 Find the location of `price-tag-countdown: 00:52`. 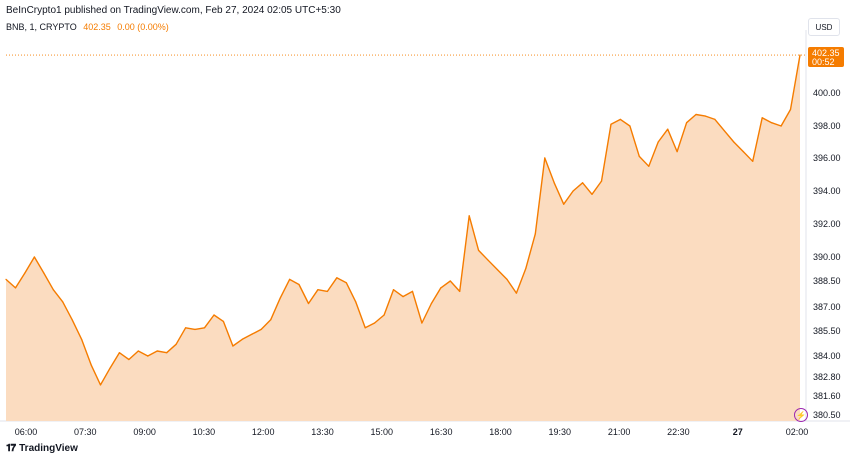

price-tag-countdown: 00:52 is located at coordinates (823, 62).